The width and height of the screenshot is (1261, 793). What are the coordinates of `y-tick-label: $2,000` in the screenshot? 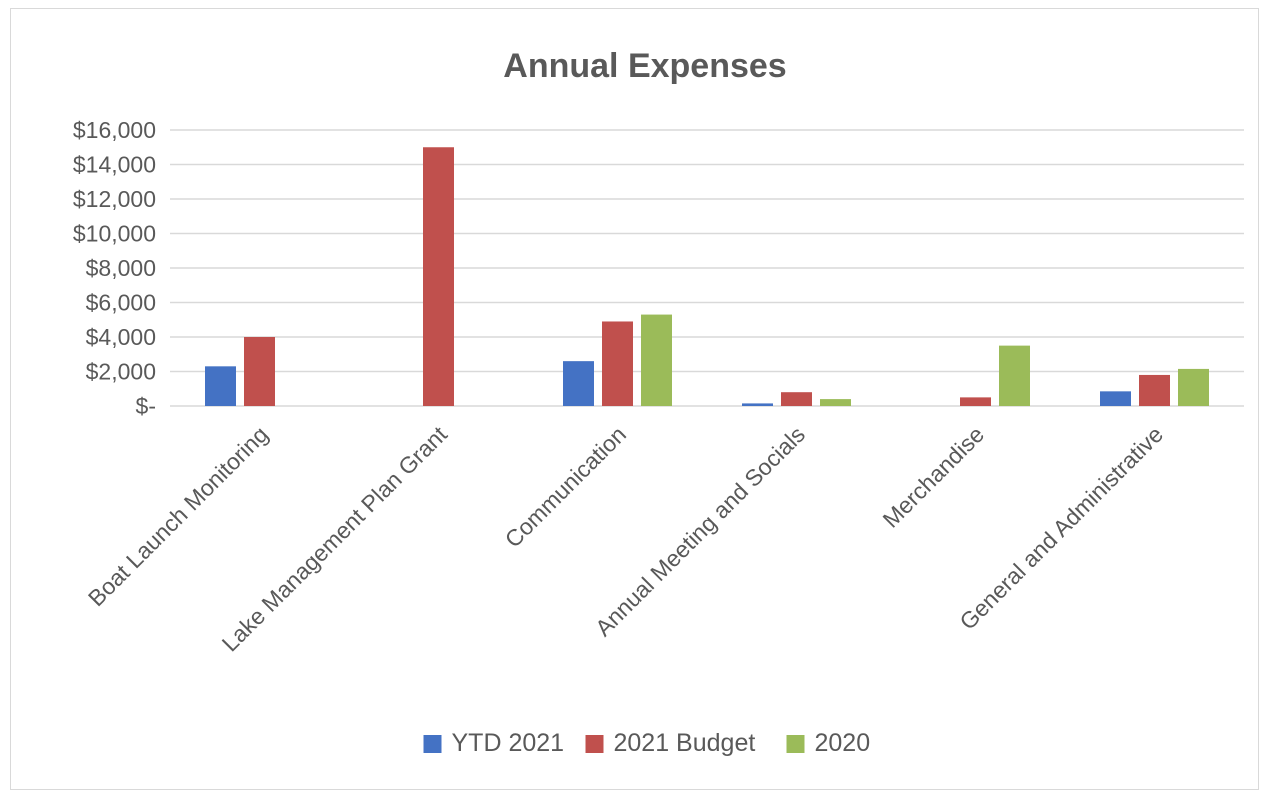 It's located at (121, 372).